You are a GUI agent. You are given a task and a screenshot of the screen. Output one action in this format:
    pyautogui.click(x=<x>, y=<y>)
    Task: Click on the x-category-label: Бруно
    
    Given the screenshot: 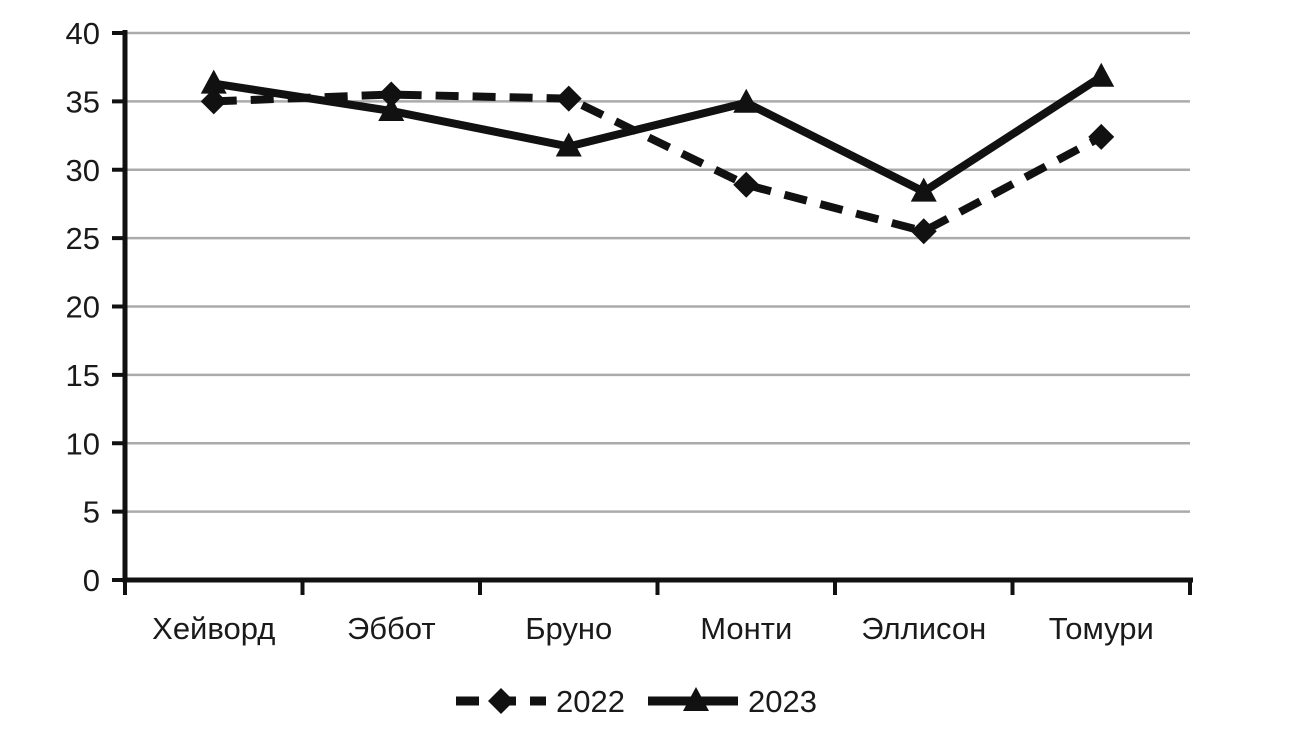 What is the action you would take?
    pyautogui.click(x=568, y=628)
    